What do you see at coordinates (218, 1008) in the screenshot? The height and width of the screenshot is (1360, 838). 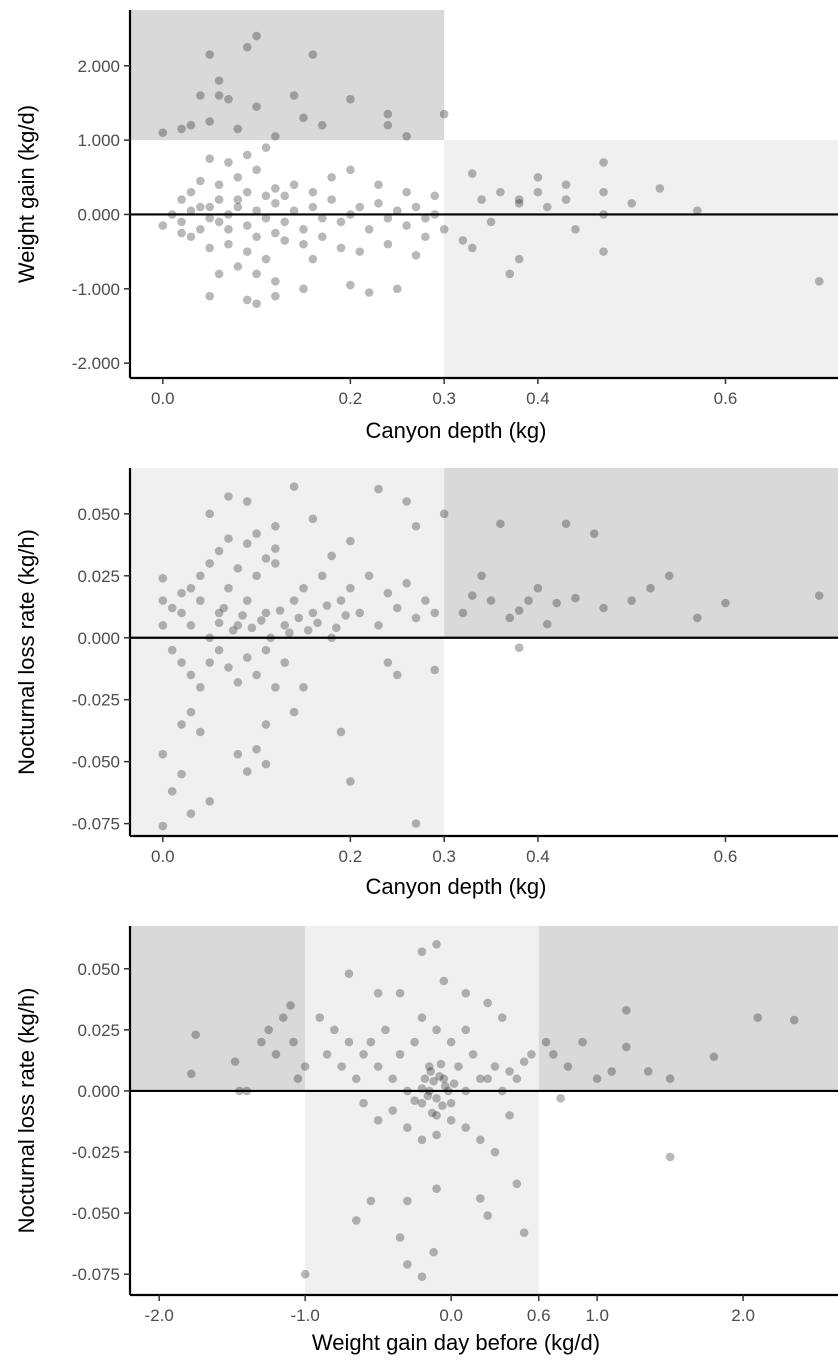 I see `shaded-region` at bounding box center [218, 1008].